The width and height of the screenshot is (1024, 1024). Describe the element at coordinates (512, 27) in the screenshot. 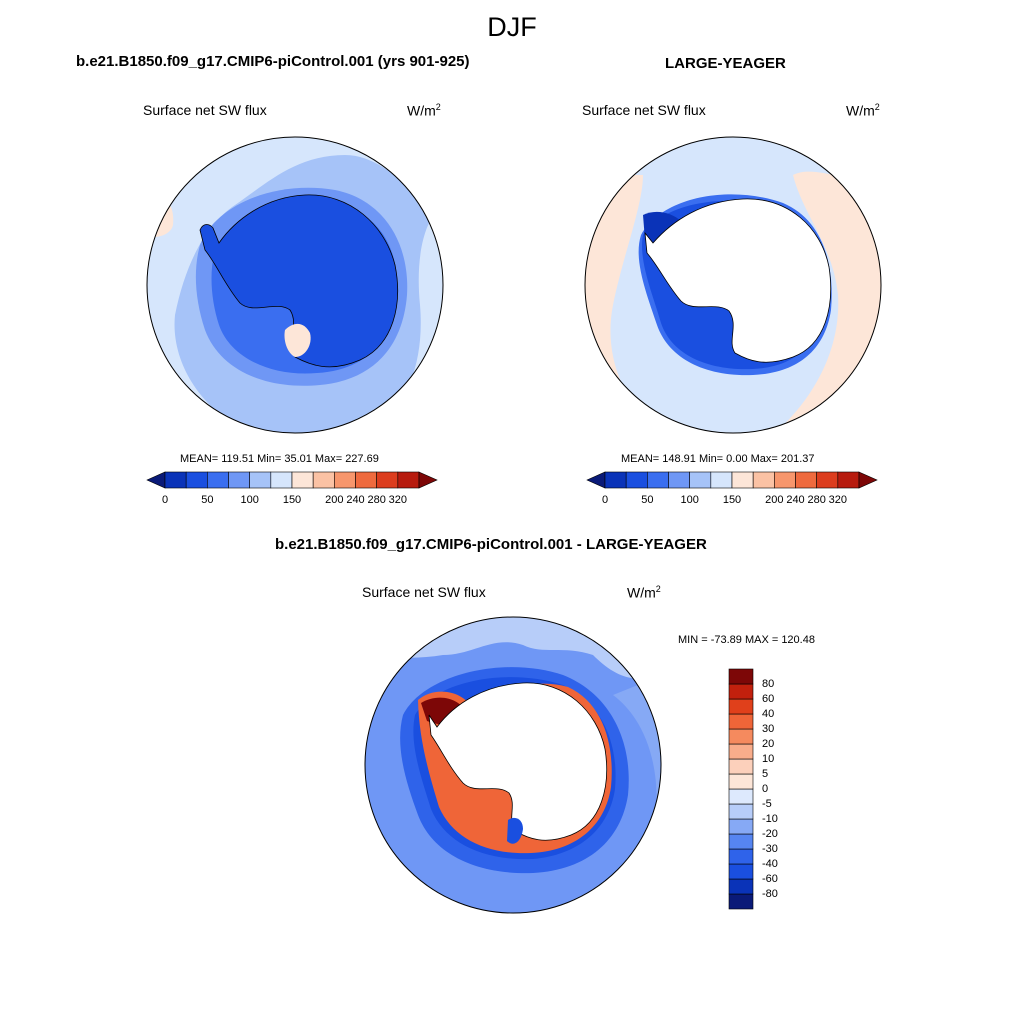

I see `figure-title: DJF` at that location.